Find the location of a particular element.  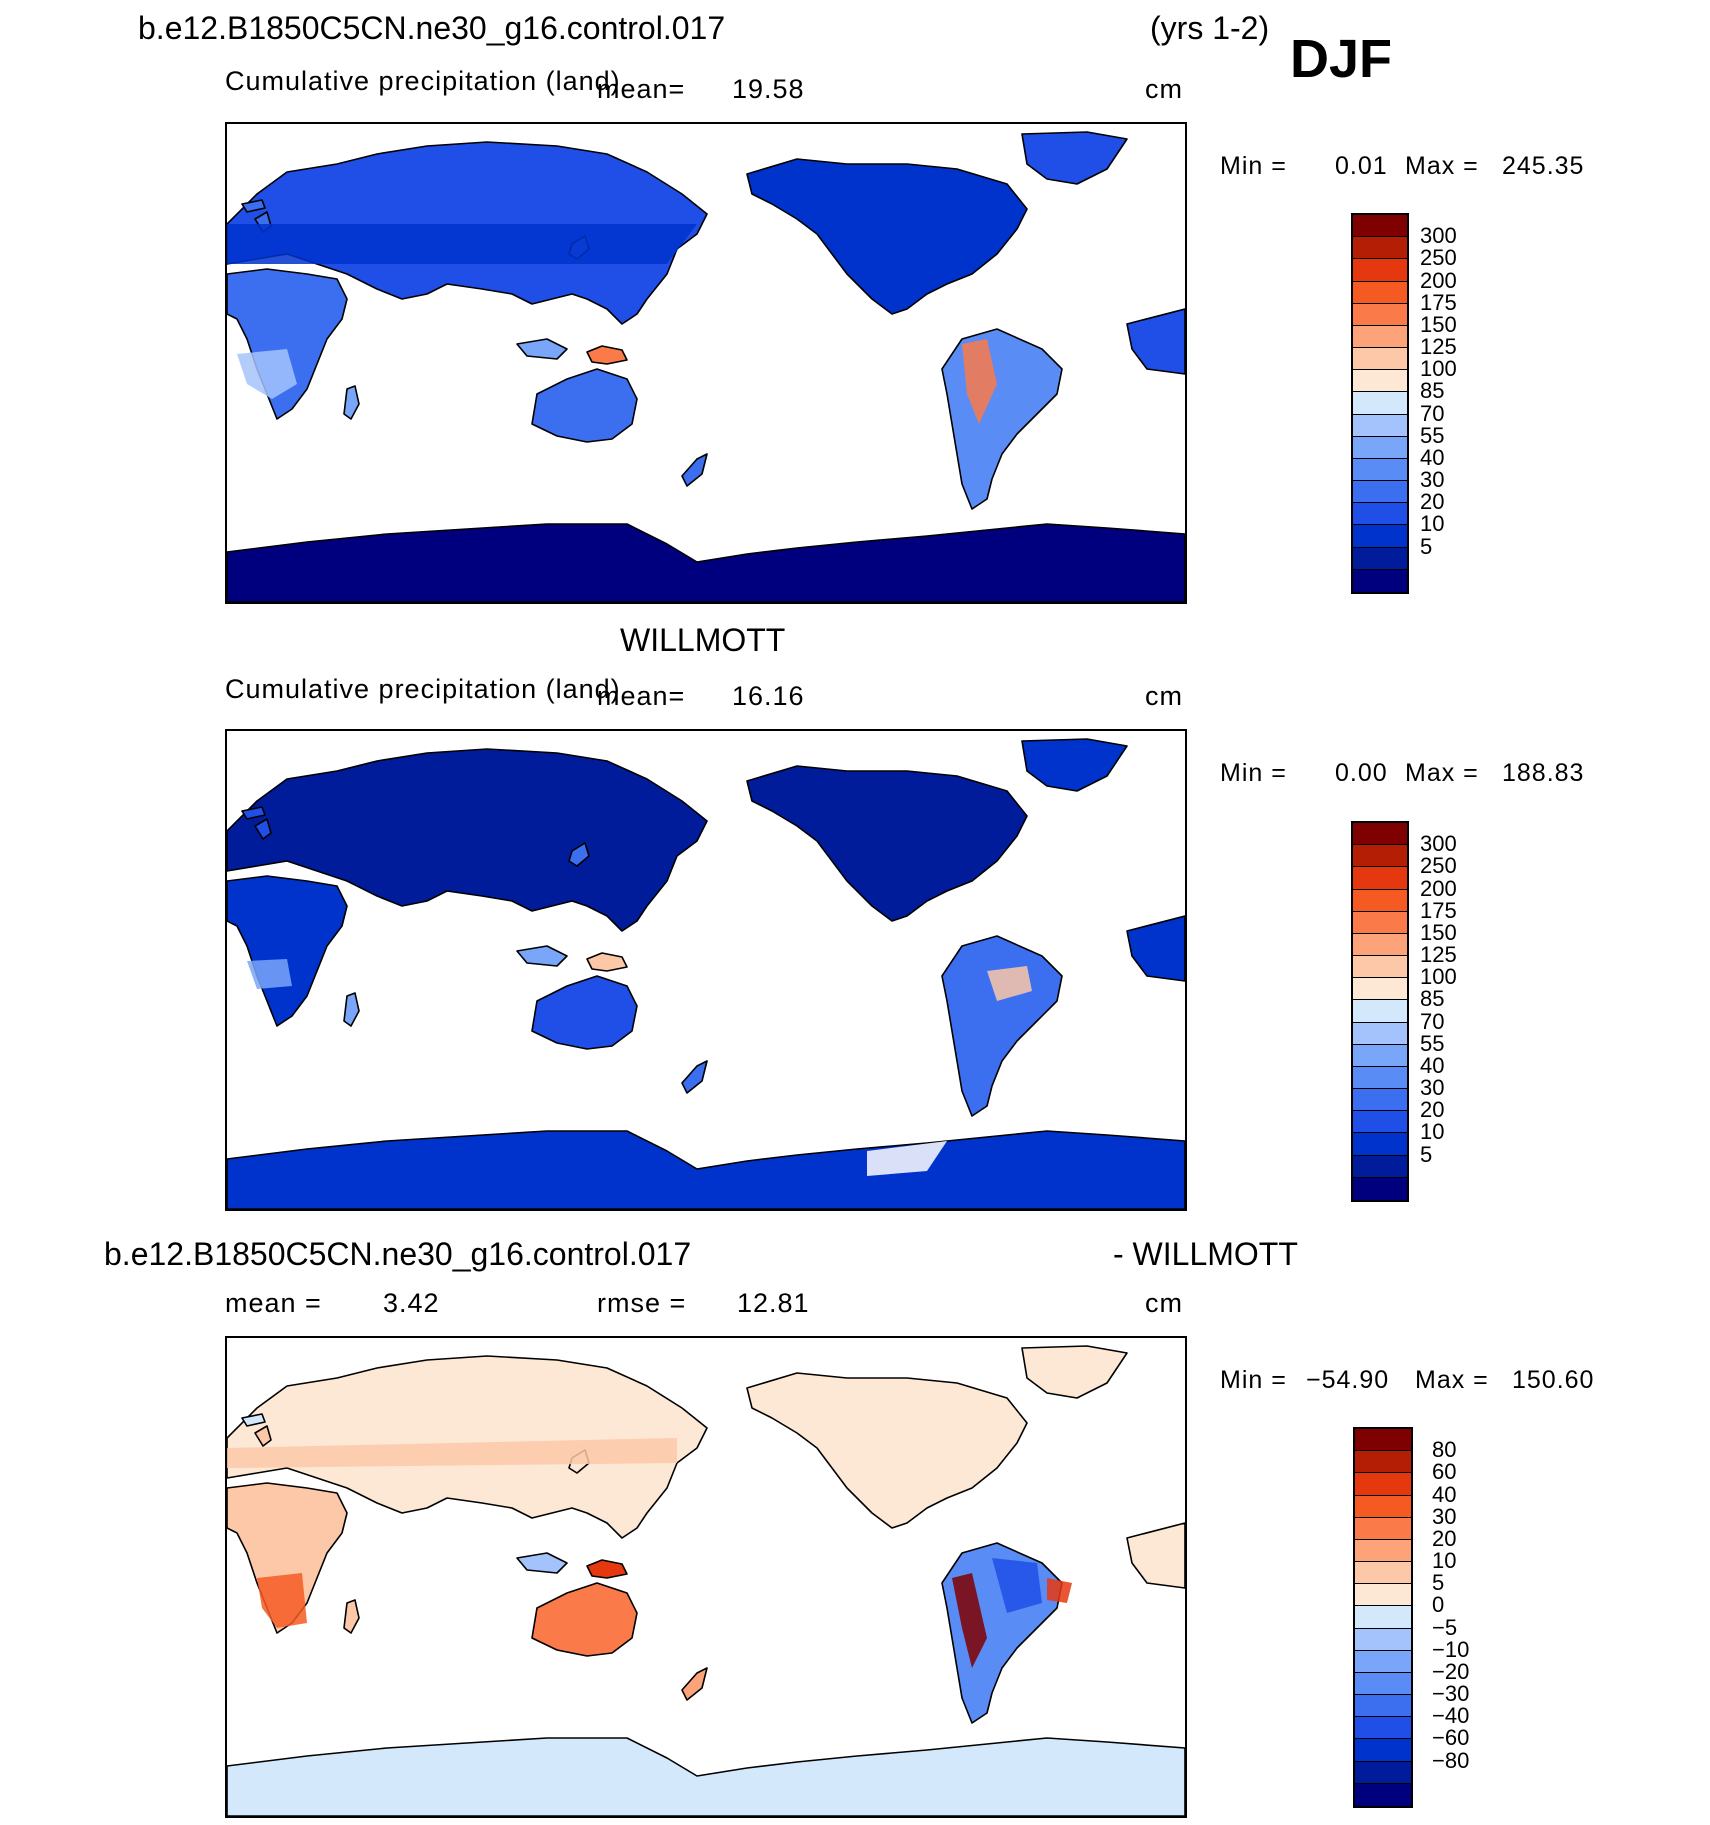

panel1-max-label: Max = is located at coordinates (1442, 166).